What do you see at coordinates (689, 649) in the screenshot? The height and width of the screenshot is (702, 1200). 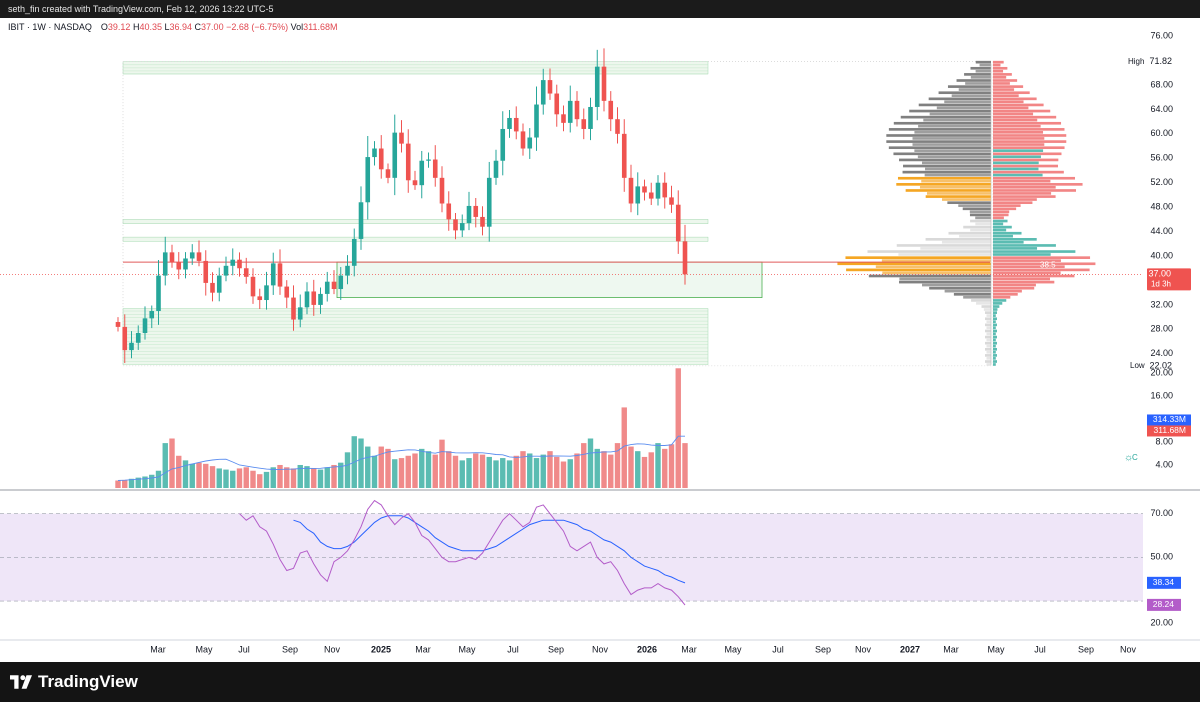 I see `time-axis-label: Mar` at bounding box center [689, 649].